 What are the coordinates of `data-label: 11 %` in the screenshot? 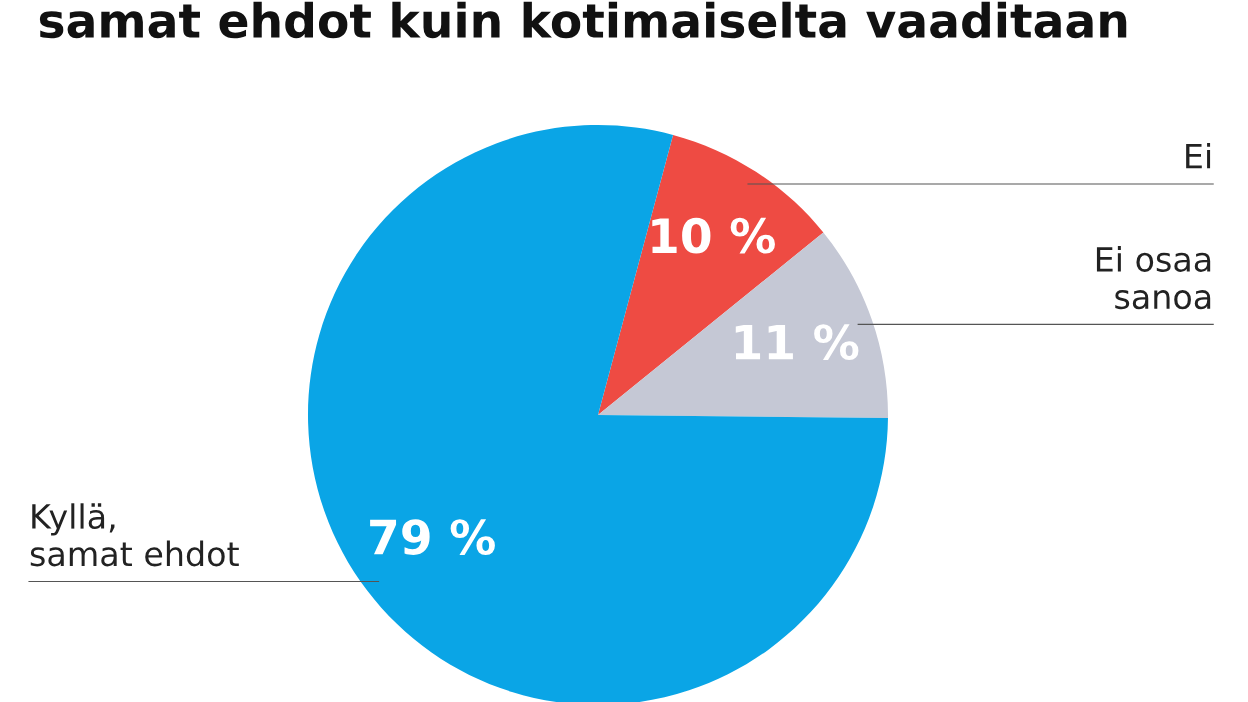 It's located at (797, 342).